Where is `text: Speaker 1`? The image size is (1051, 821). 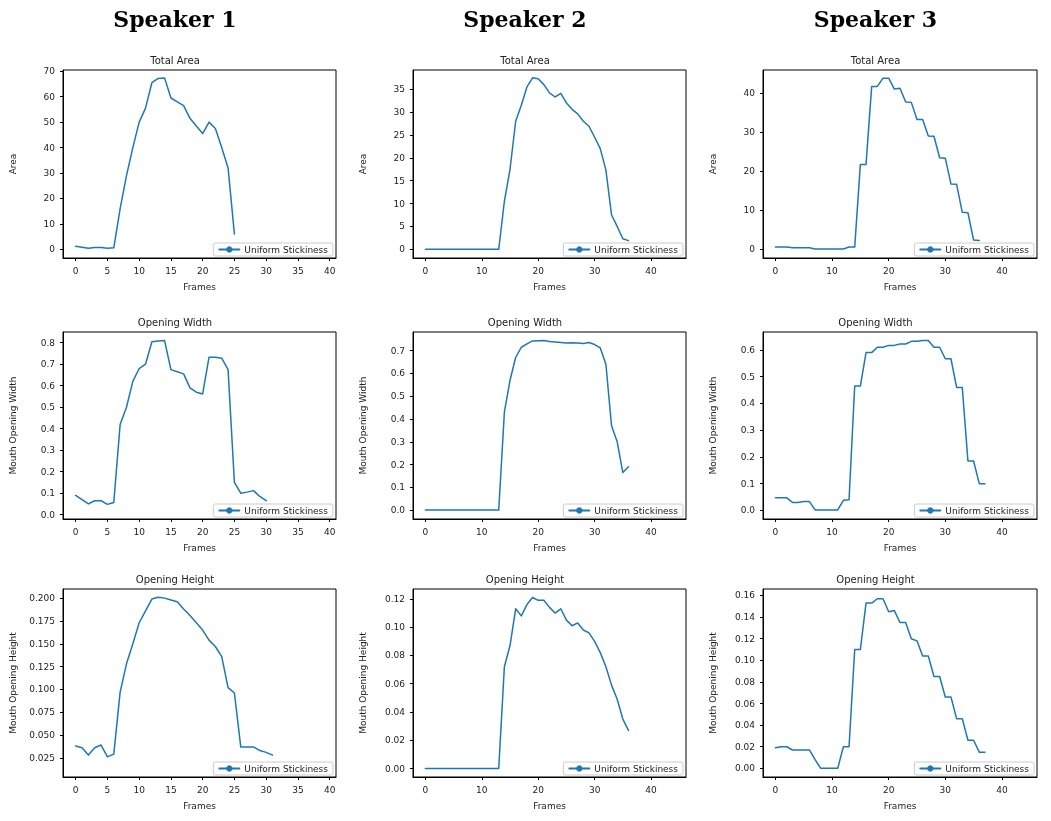 text: Speaker 1 is located at coordinates (175, 19).